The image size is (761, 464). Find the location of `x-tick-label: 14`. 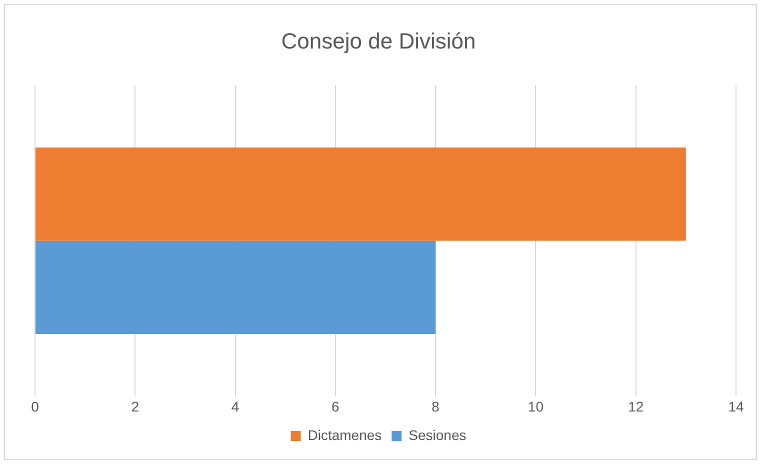

x-tick-label: 14 is located at coordinates (736, 406).